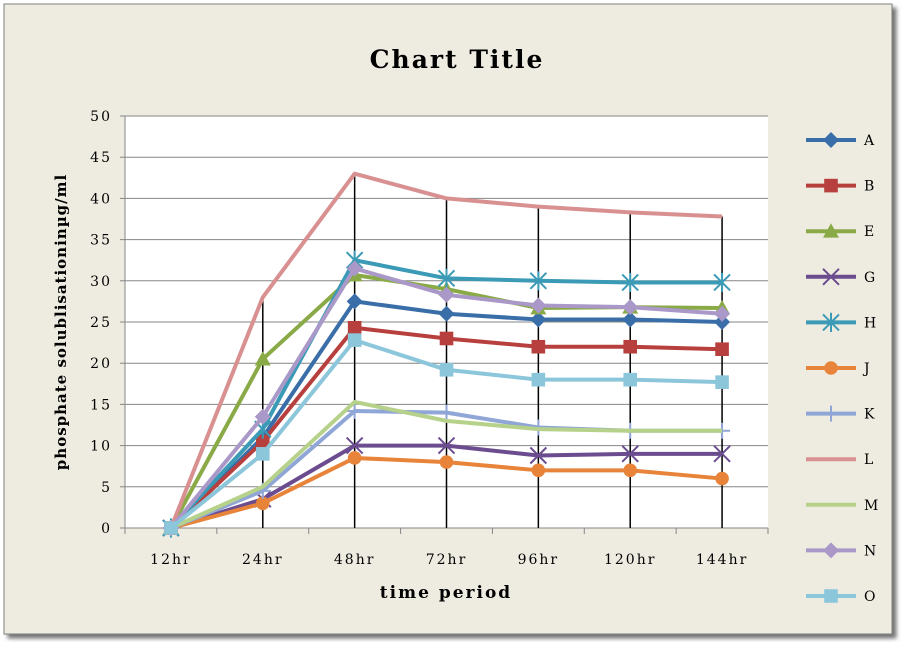 The width and height of the screenshot is (901, 647). Describe the element at coordinates (101, 117) in the screenshot. I see `y-tick-label: 50` at that location.